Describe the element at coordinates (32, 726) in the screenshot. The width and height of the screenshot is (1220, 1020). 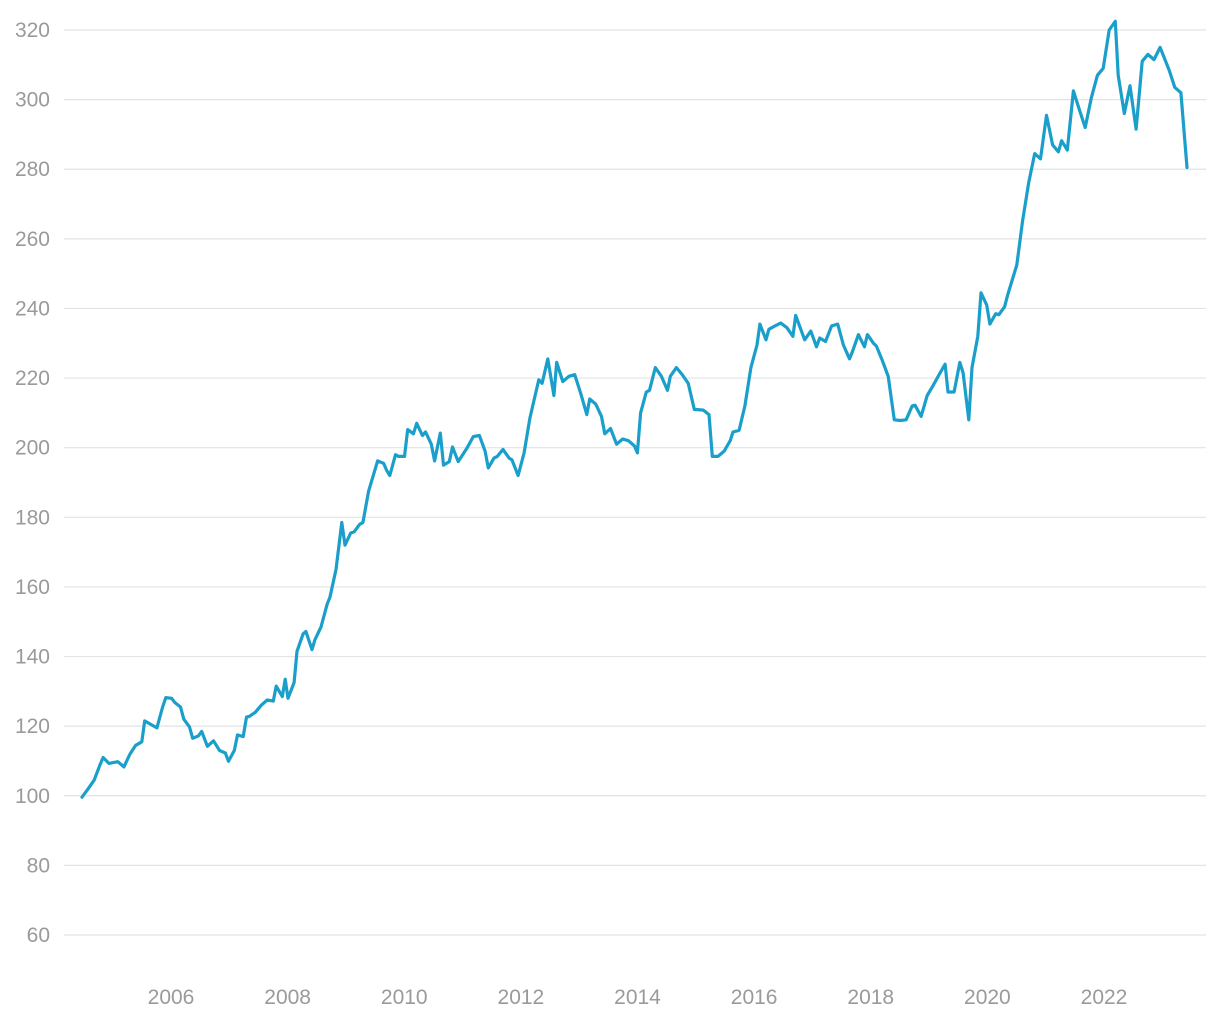
I see `y-tick-label: 120` at that location.